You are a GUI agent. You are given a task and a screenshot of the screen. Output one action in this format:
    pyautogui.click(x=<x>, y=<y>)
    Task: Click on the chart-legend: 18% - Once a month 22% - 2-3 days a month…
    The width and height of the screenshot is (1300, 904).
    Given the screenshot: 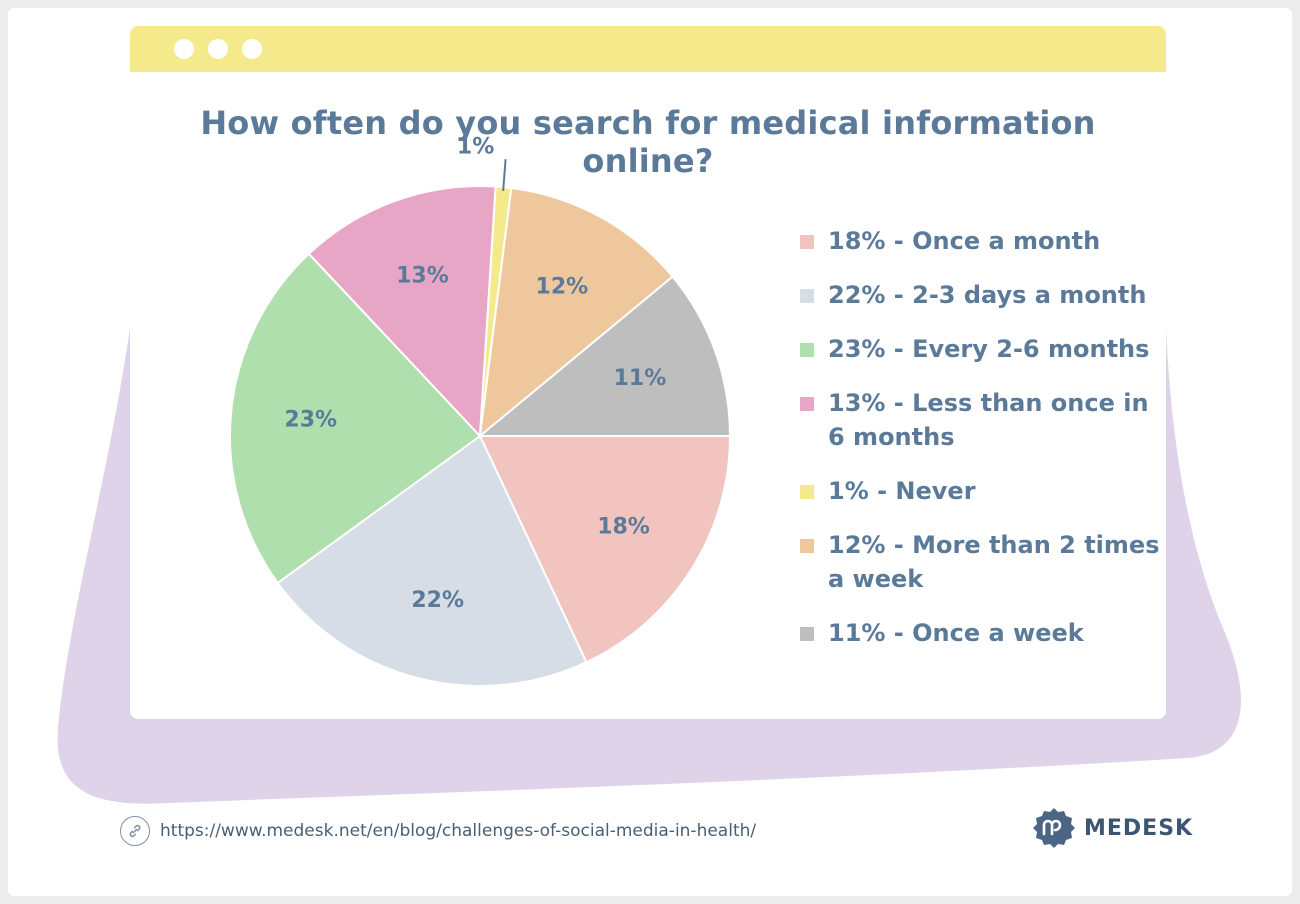 What is the action you would take?
    pyautogui.click(x=980, y=447)
    